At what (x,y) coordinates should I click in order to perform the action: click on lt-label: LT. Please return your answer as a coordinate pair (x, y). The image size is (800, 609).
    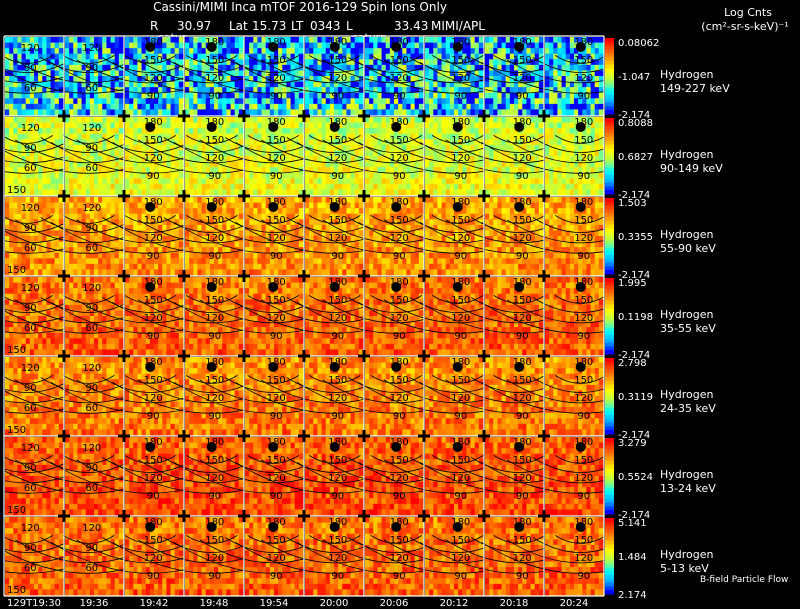
    Looking at the image, I should click on (297, 26).